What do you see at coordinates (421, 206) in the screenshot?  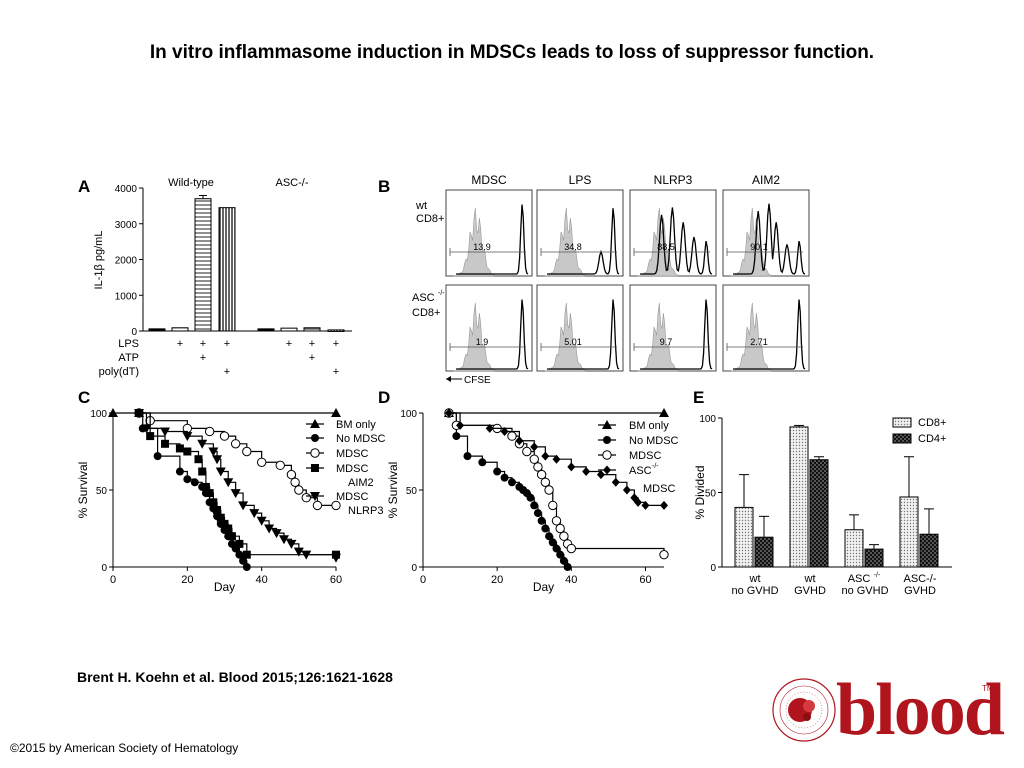 I see `b-row-label-wt: wt` at bounding box center [421, 206].